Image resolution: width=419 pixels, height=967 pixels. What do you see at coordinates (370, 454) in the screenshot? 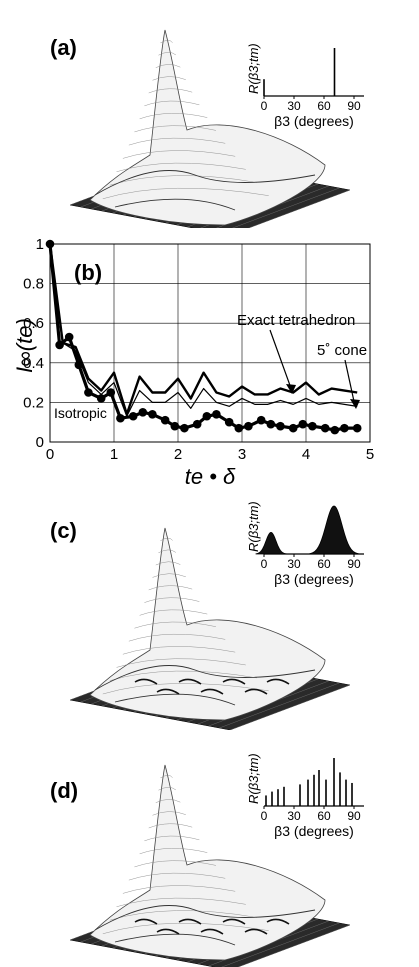
I see `x-tick-label: 5` at bounding box center [370, 454].